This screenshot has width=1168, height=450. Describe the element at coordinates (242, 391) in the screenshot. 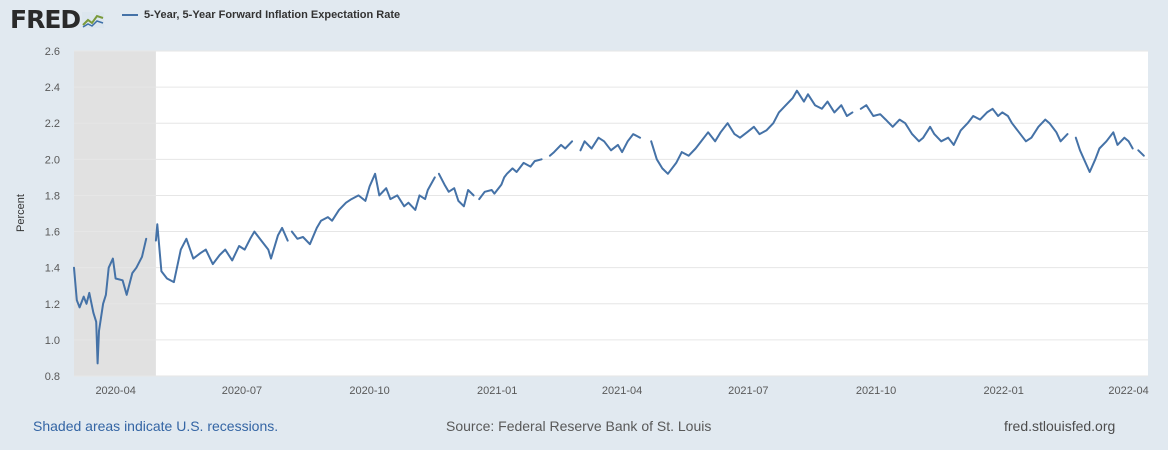

I see `x-tick-label: 2020-07` at that location.